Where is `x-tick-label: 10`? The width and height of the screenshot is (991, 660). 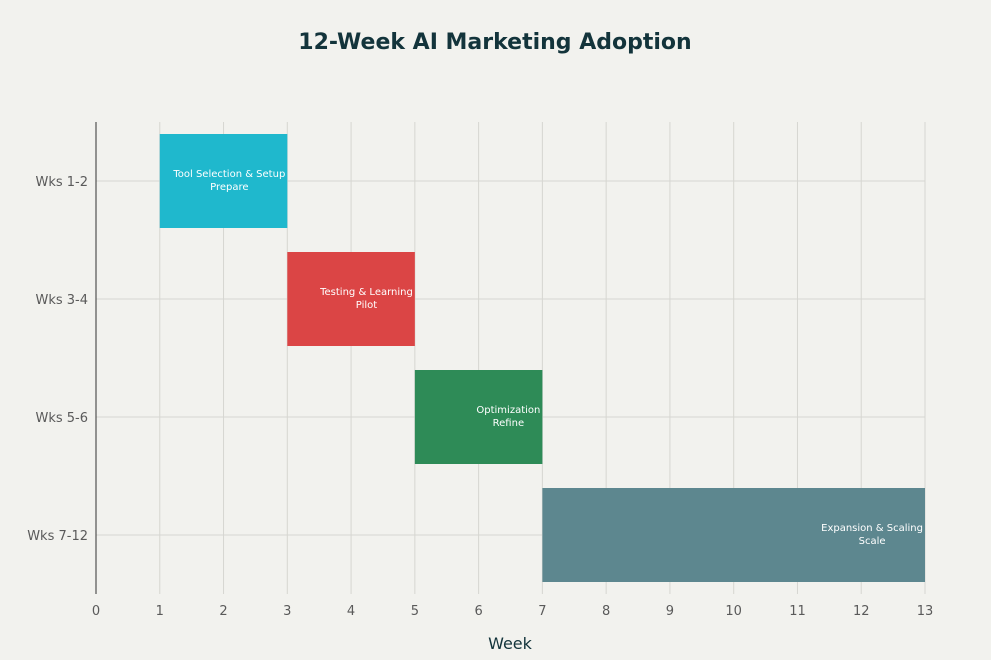 x-tick-label: 10 is located at coordinates (733, 611).